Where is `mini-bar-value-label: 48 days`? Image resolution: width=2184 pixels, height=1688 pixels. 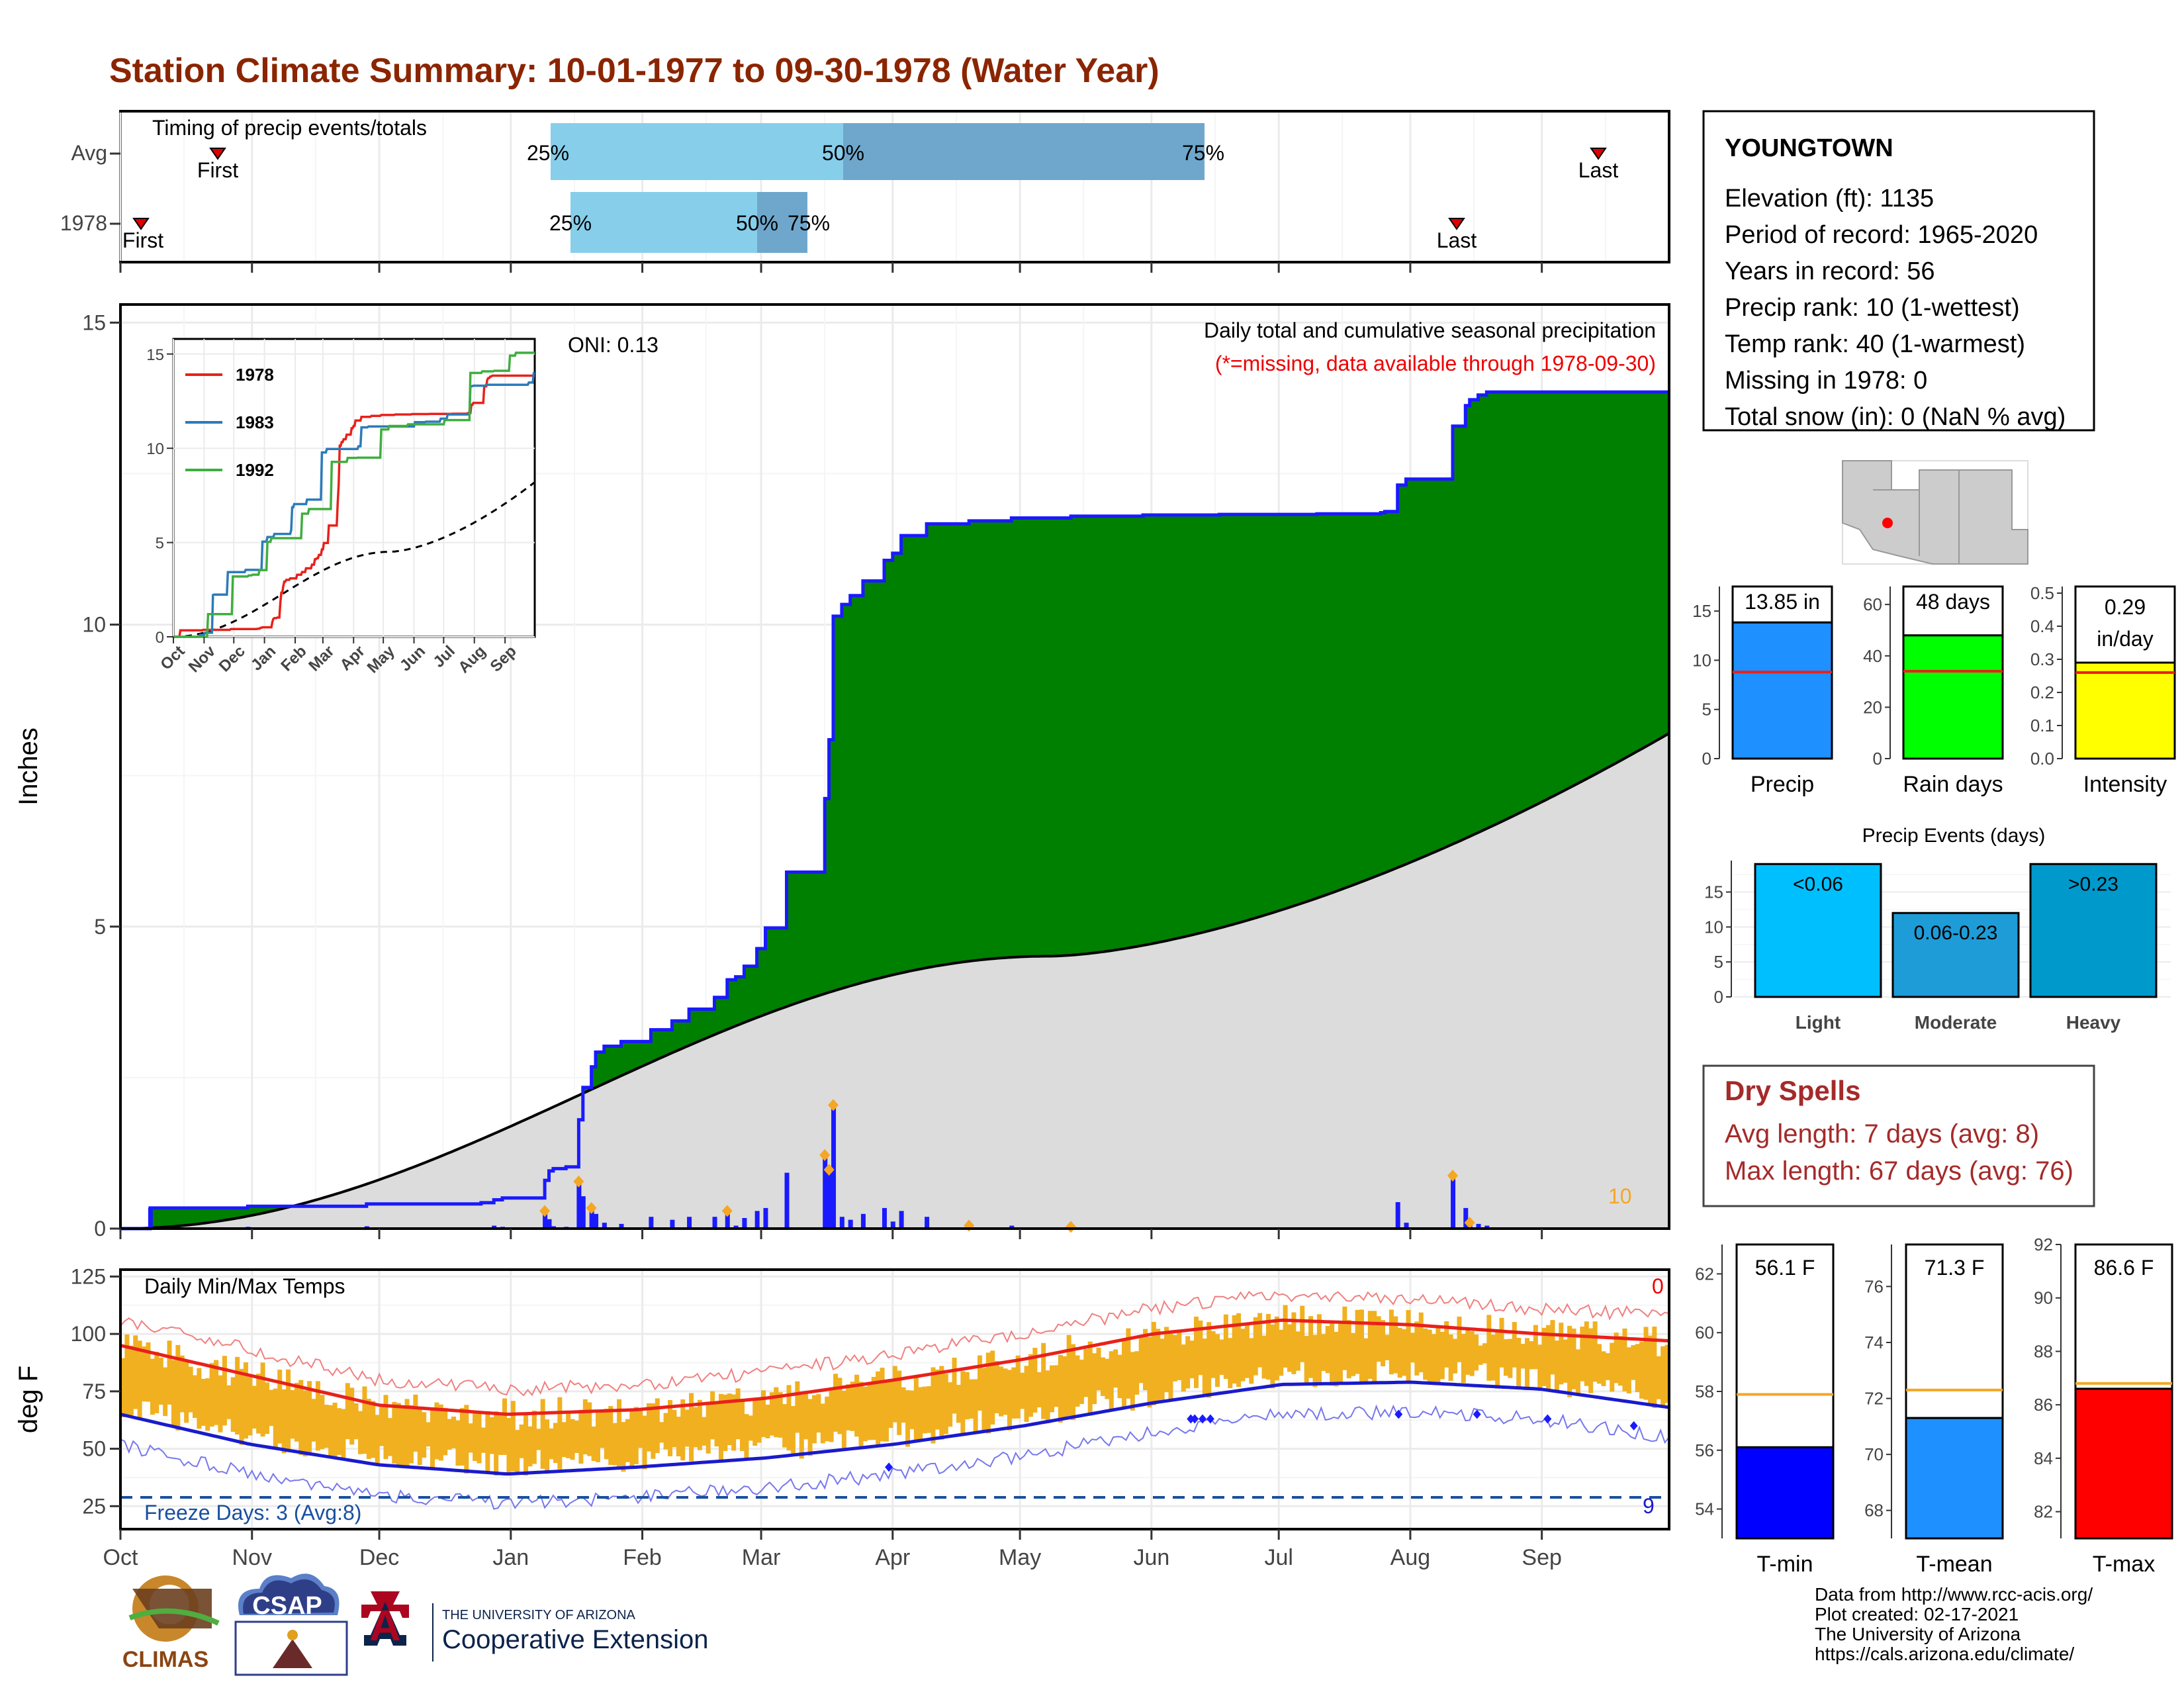
mini-bar-value-label: 48 days is located at coordinates (1953, 602).